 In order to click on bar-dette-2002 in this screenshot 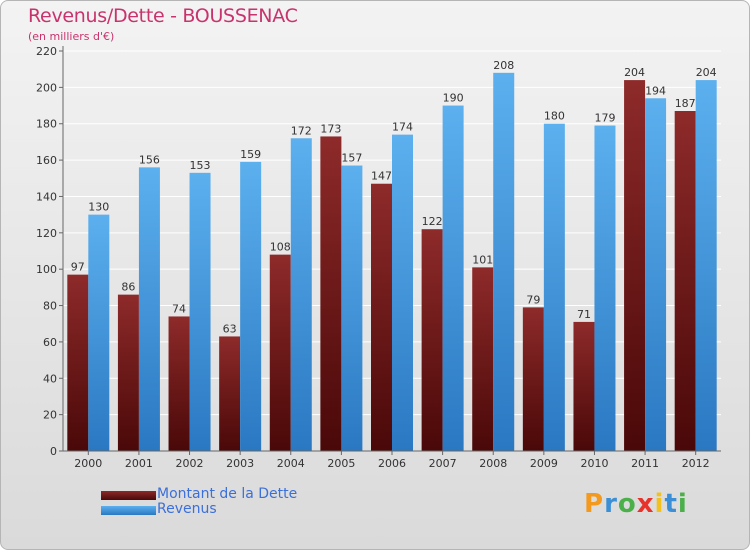, I will do `click(179, 383)`.